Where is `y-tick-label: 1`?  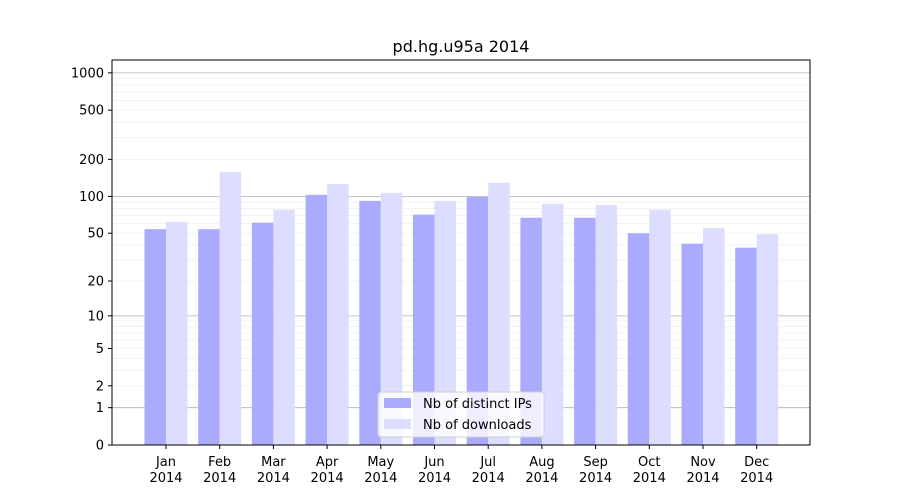
y-tick-label: 1 is located at coordinates (100, 408).